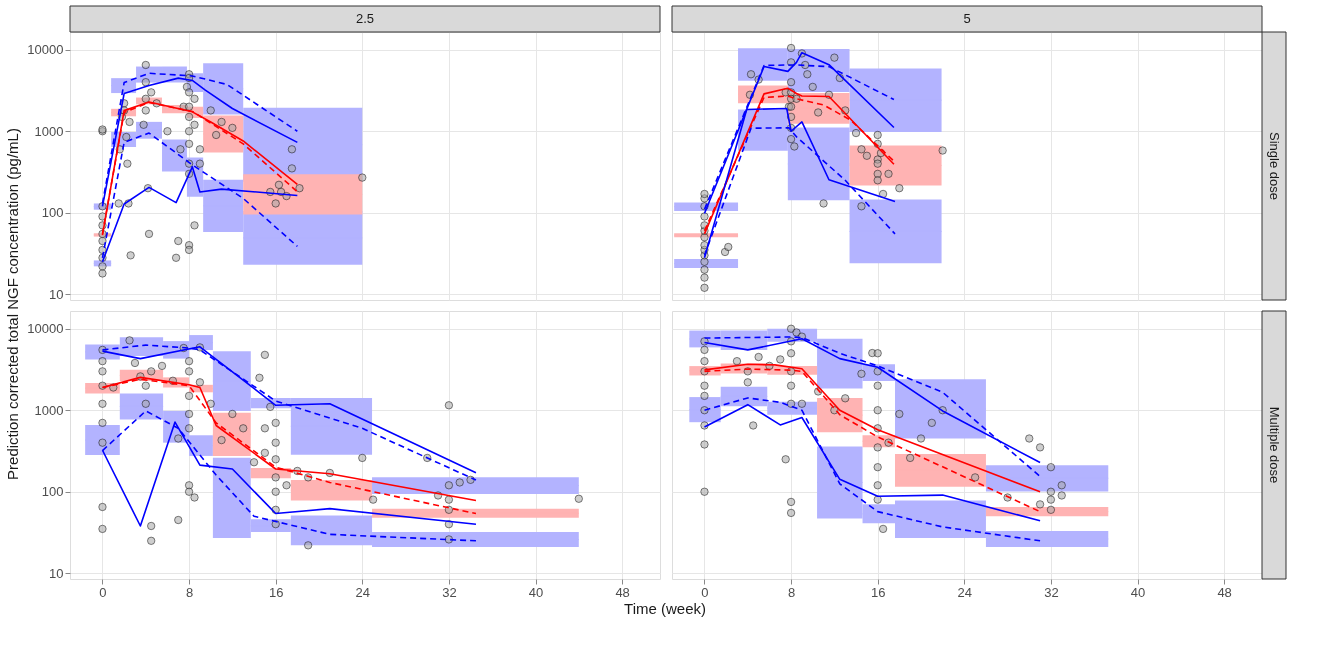 This screenshot has width=1330, height=663. I want to click on x-axis-title: Time (week), so click(665, 608).